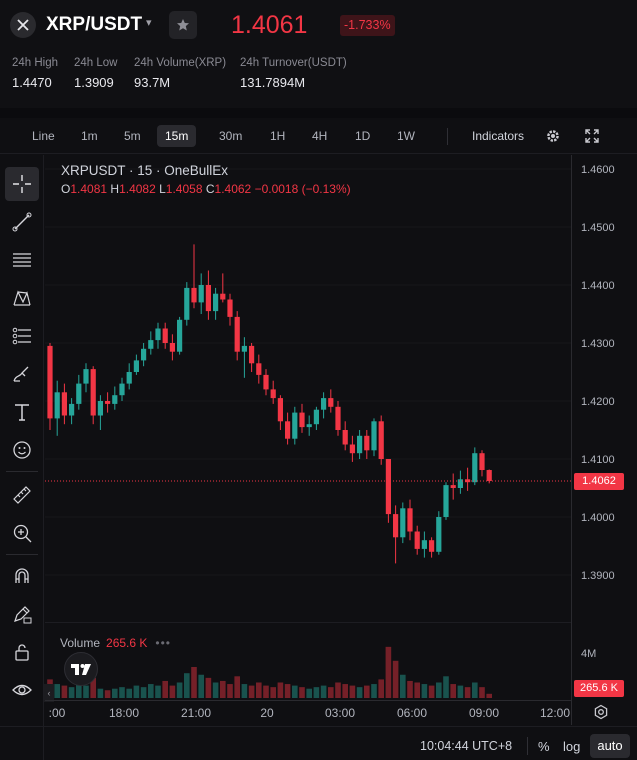 The image size is (637, 760). I want to click on indicators-button: Indicators, so click(498, 136).